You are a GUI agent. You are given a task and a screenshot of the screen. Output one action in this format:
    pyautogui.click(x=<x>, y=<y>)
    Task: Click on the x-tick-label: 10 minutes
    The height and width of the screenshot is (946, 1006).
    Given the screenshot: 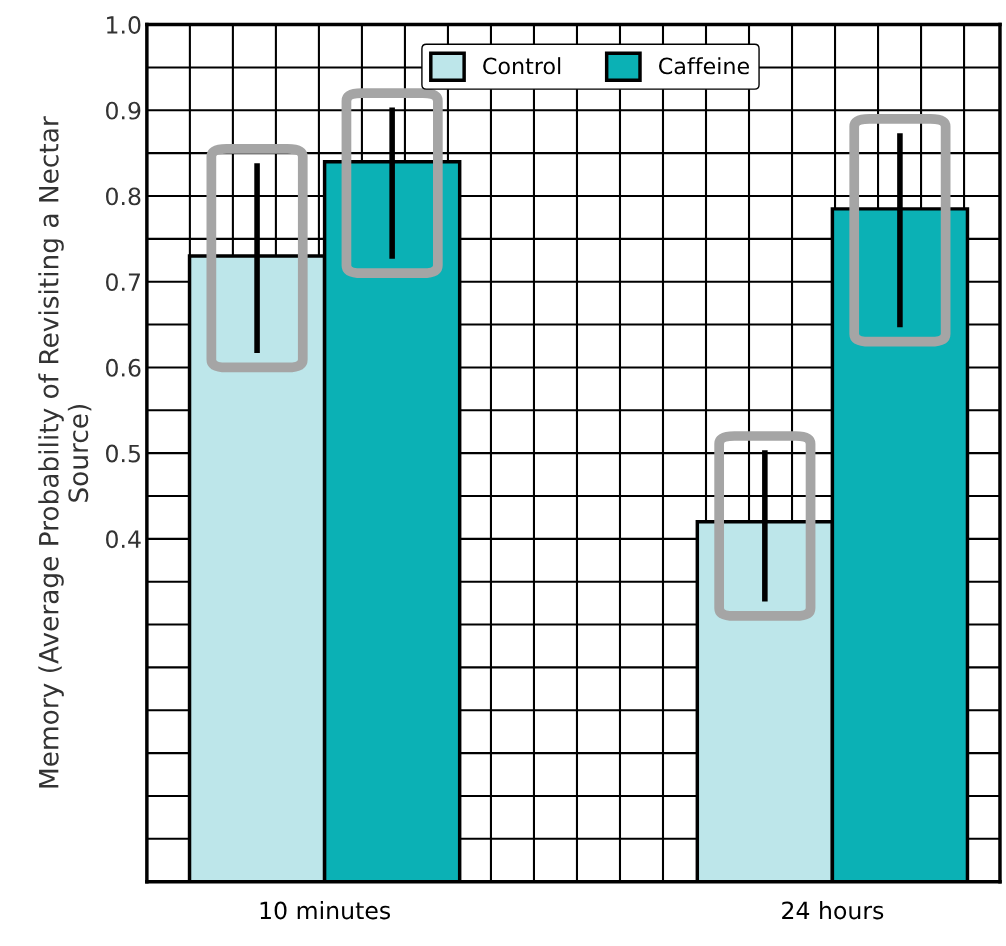 What is the action you would take?
    pyautogui.click(x=325, y=910)
    